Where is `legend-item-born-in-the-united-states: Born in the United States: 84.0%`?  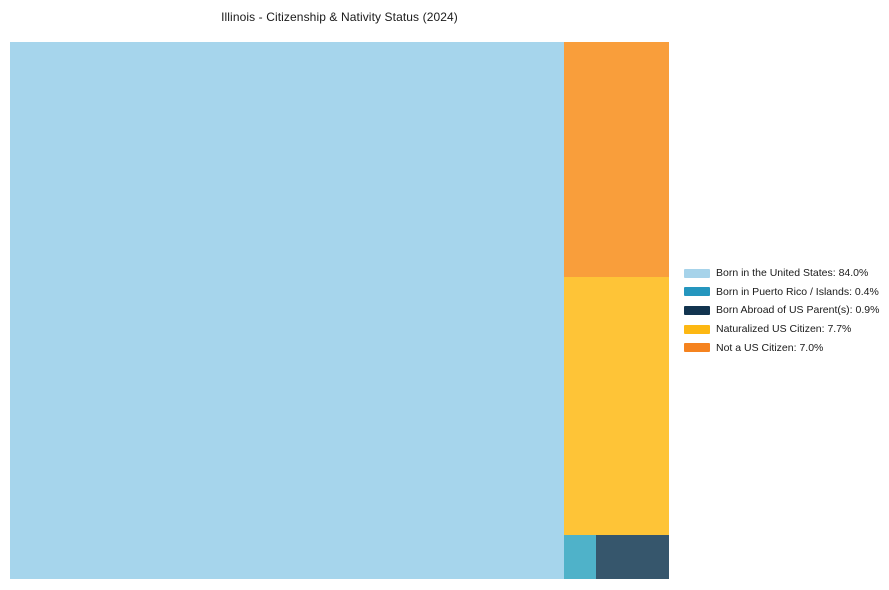 legend-item-born-in-the-united-states: Born in the United States: 84.0% is located at coordinates (781, 273).